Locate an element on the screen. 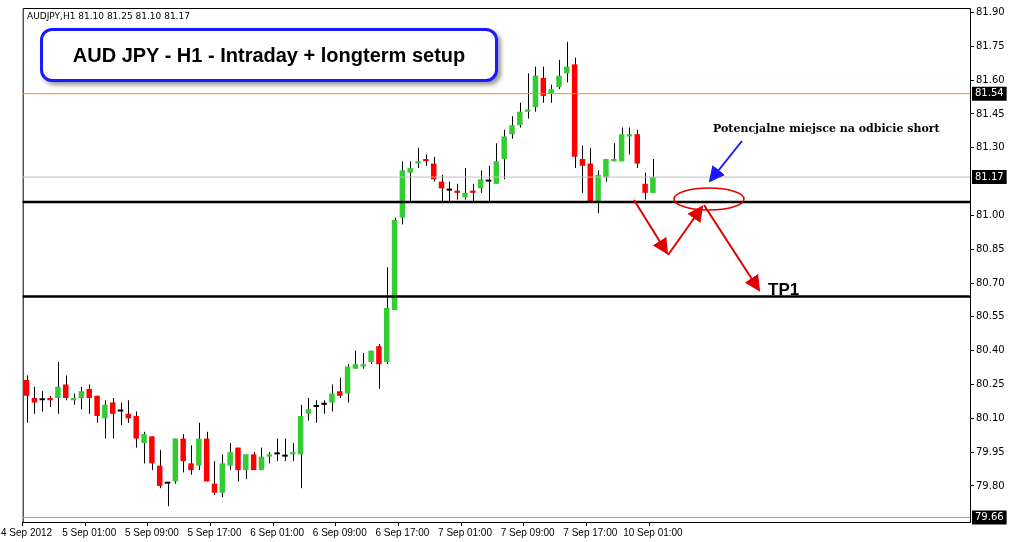  x-tick-label: 5 Sep 17:00 is located at coordinates (214, 532).